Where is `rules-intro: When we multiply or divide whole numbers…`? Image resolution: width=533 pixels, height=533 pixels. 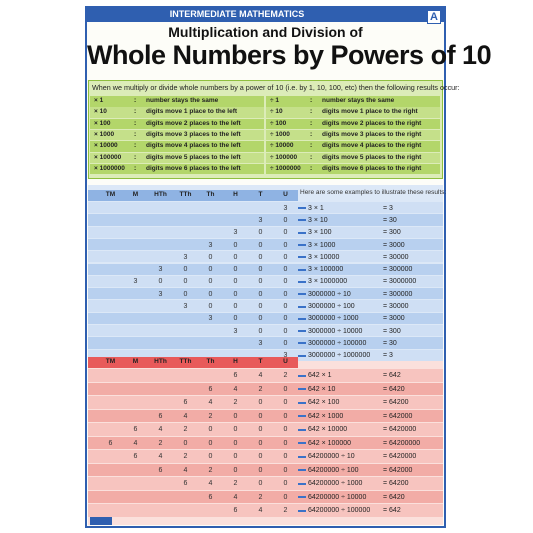 rules-intro: When we multiply or divide whole numbers… is located at coordinates (276, 87).